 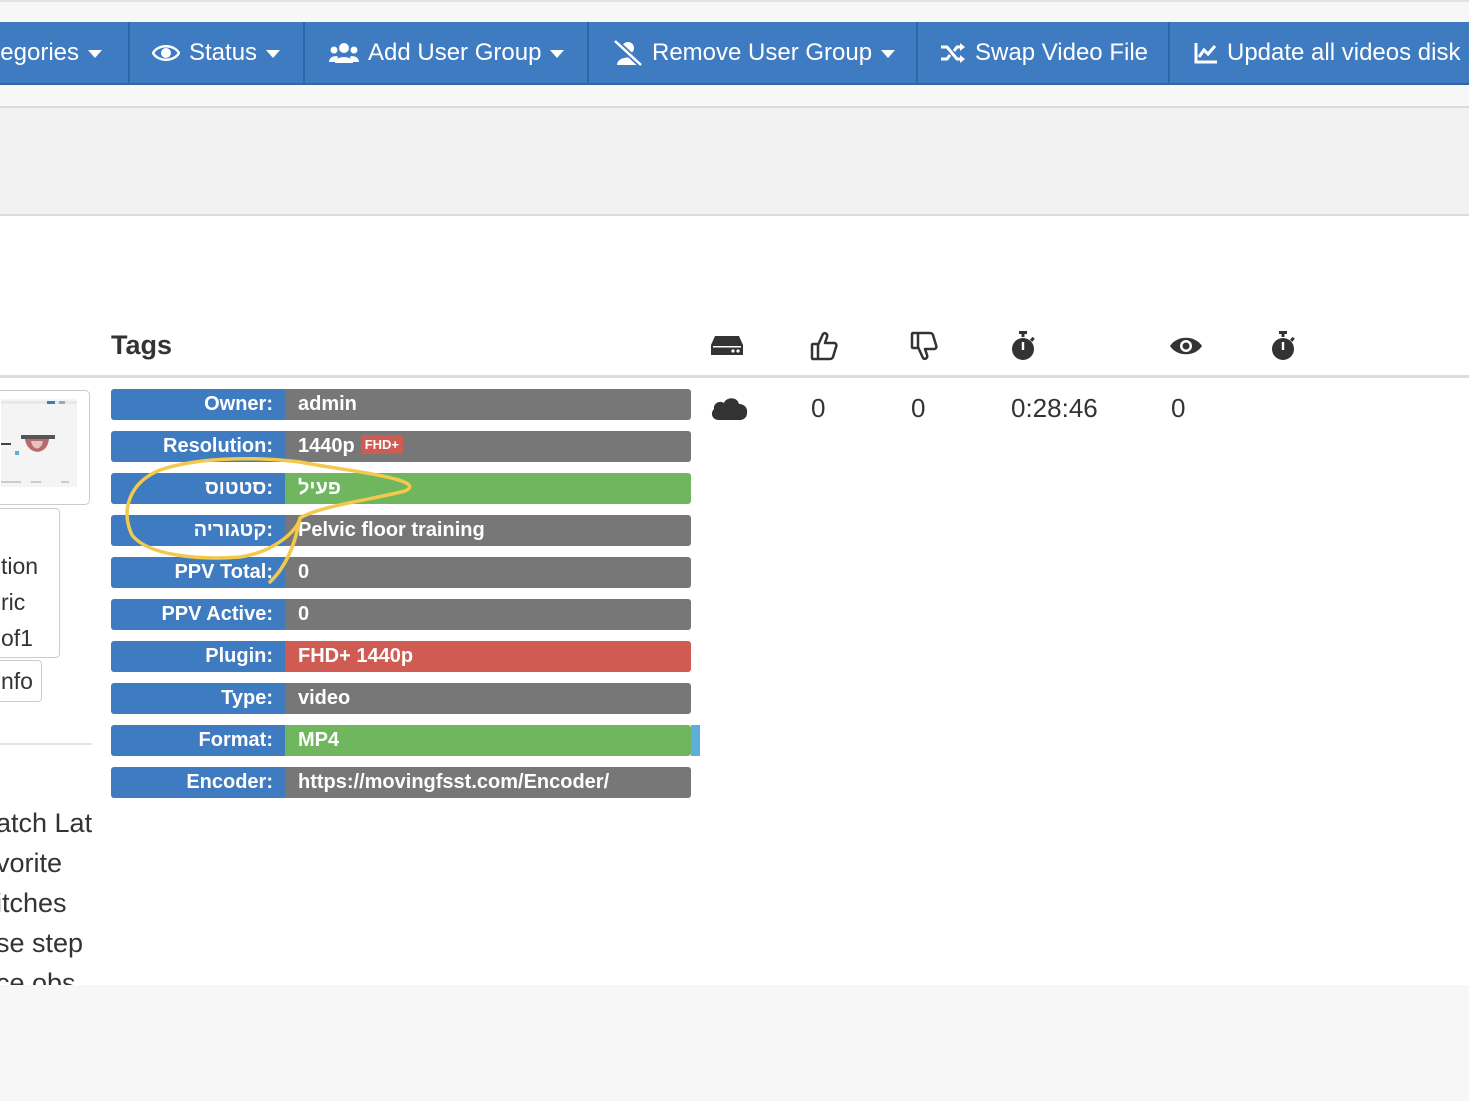 I want to click on video-thumbnail-card, so click(x=45, y=447).